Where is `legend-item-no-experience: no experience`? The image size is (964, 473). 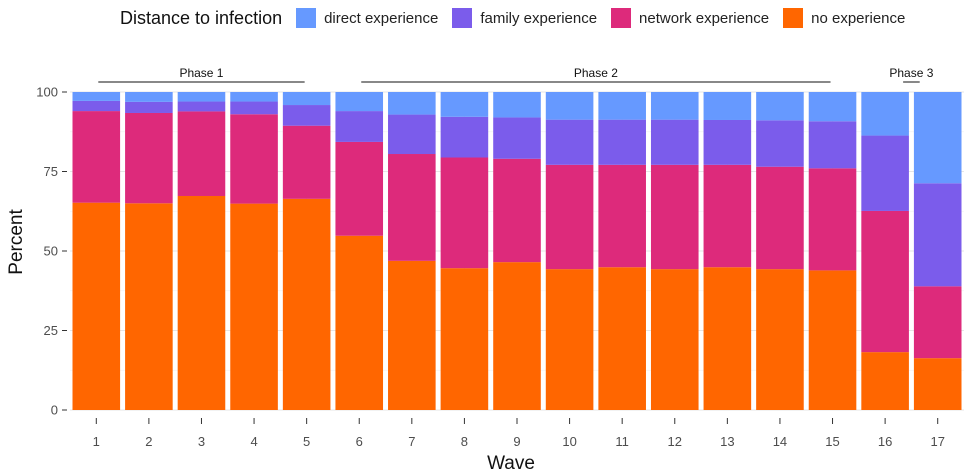
legend-item-no-experience: no experience is located at coordinates (844, 18).